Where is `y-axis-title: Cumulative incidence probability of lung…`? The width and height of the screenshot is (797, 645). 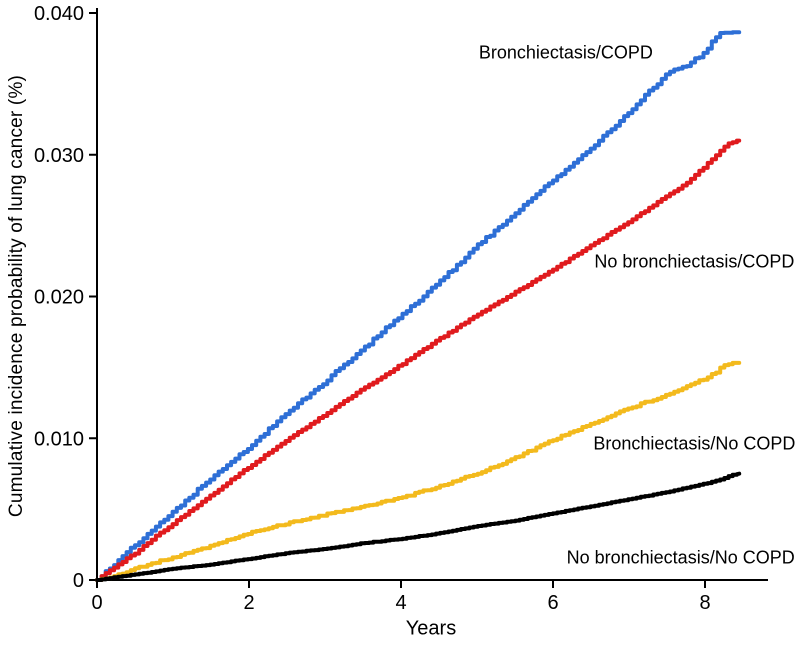 y-axis-title: Cumulative incidence probability of lung… is located at coordinates (16, 296).